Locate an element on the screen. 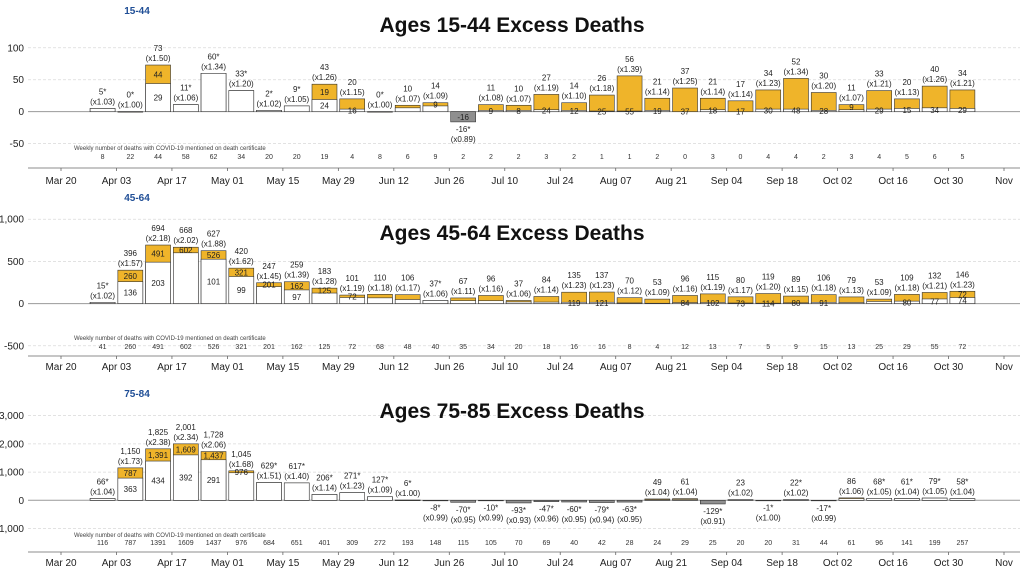 The image size is (1024, 573). in-bar-covid-label: 392 is located at coordinates (186, 478).